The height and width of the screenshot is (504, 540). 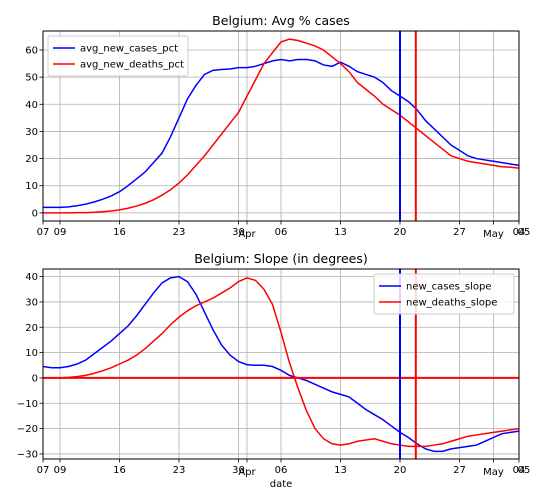 What do you see at coordinates (281, 258) in the screenshot?
I see `chart-title: Belgium: Slope (in degrees)` at bounding box center [281, 258].